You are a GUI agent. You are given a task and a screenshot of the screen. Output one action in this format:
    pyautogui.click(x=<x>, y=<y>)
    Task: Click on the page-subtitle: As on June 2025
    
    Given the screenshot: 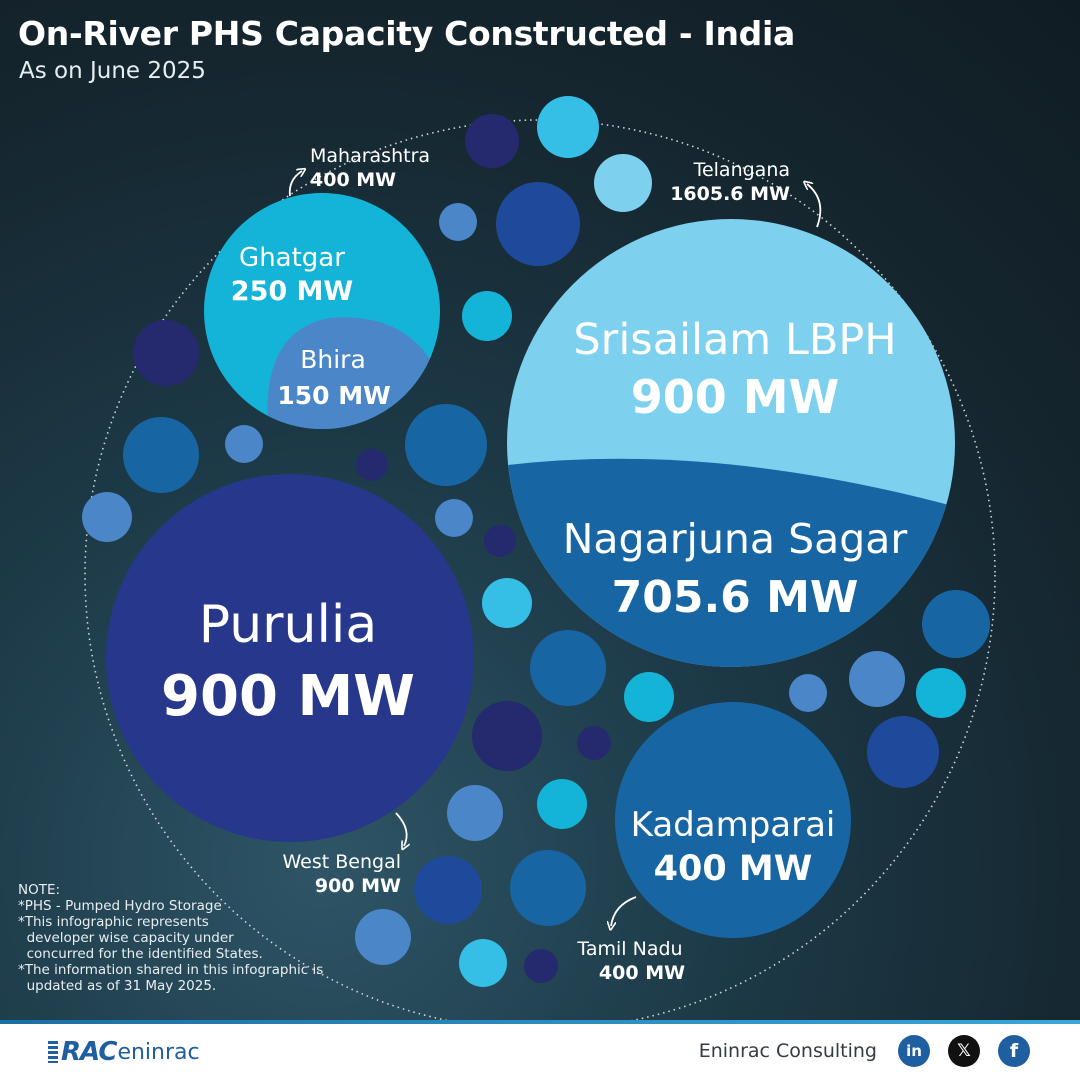 What is the action you would take?
    pyautogui.click(x=112, y=71)
    